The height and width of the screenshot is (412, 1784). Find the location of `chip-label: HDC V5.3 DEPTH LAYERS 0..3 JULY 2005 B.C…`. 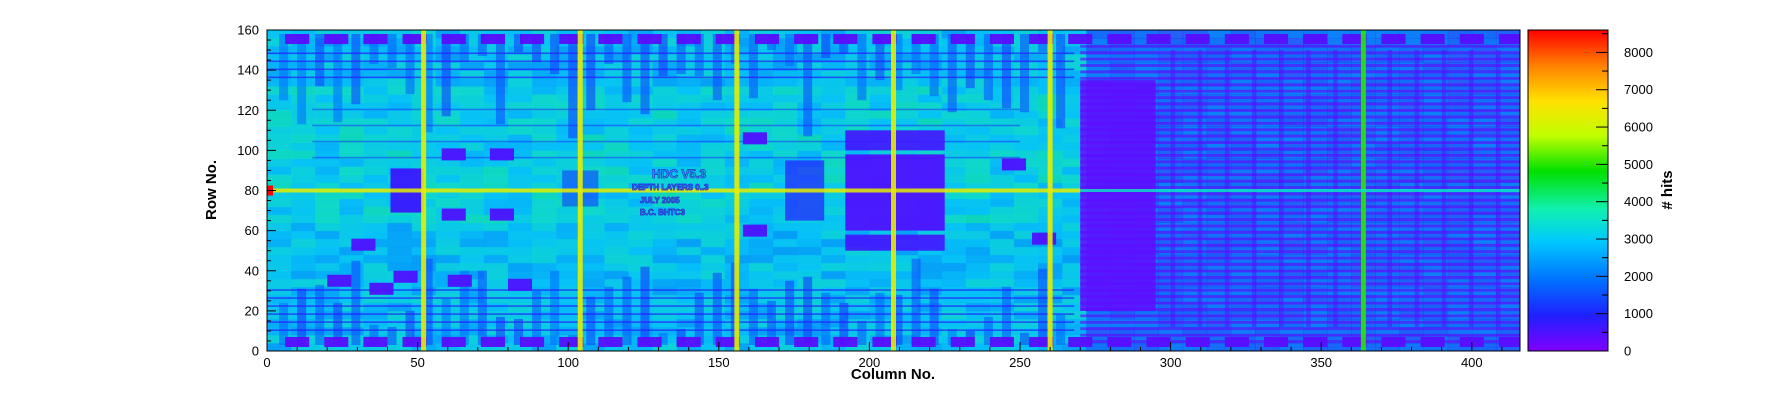

chip-label: HDC V5.3 DEPTH LAYERS 0..3 JULY 2005 B.C… is located at coordinates (671, 192).